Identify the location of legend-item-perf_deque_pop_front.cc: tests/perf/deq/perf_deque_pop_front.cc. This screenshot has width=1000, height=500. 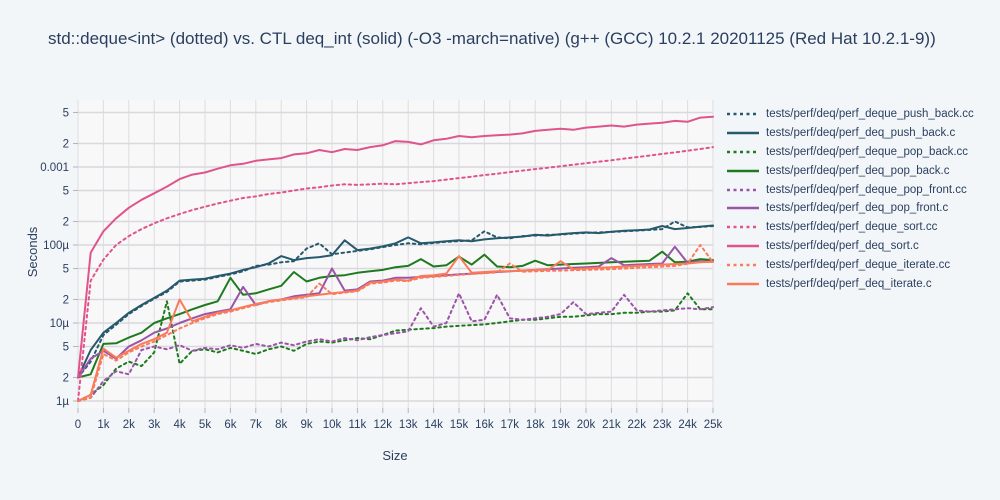
(850, 189).